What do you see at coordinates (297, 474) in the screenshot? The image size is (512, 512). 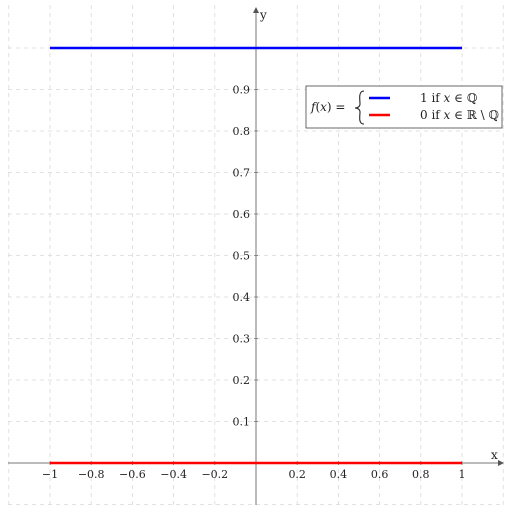 I see `x-tick-label: 0.2` at bounding box center [297, 474].